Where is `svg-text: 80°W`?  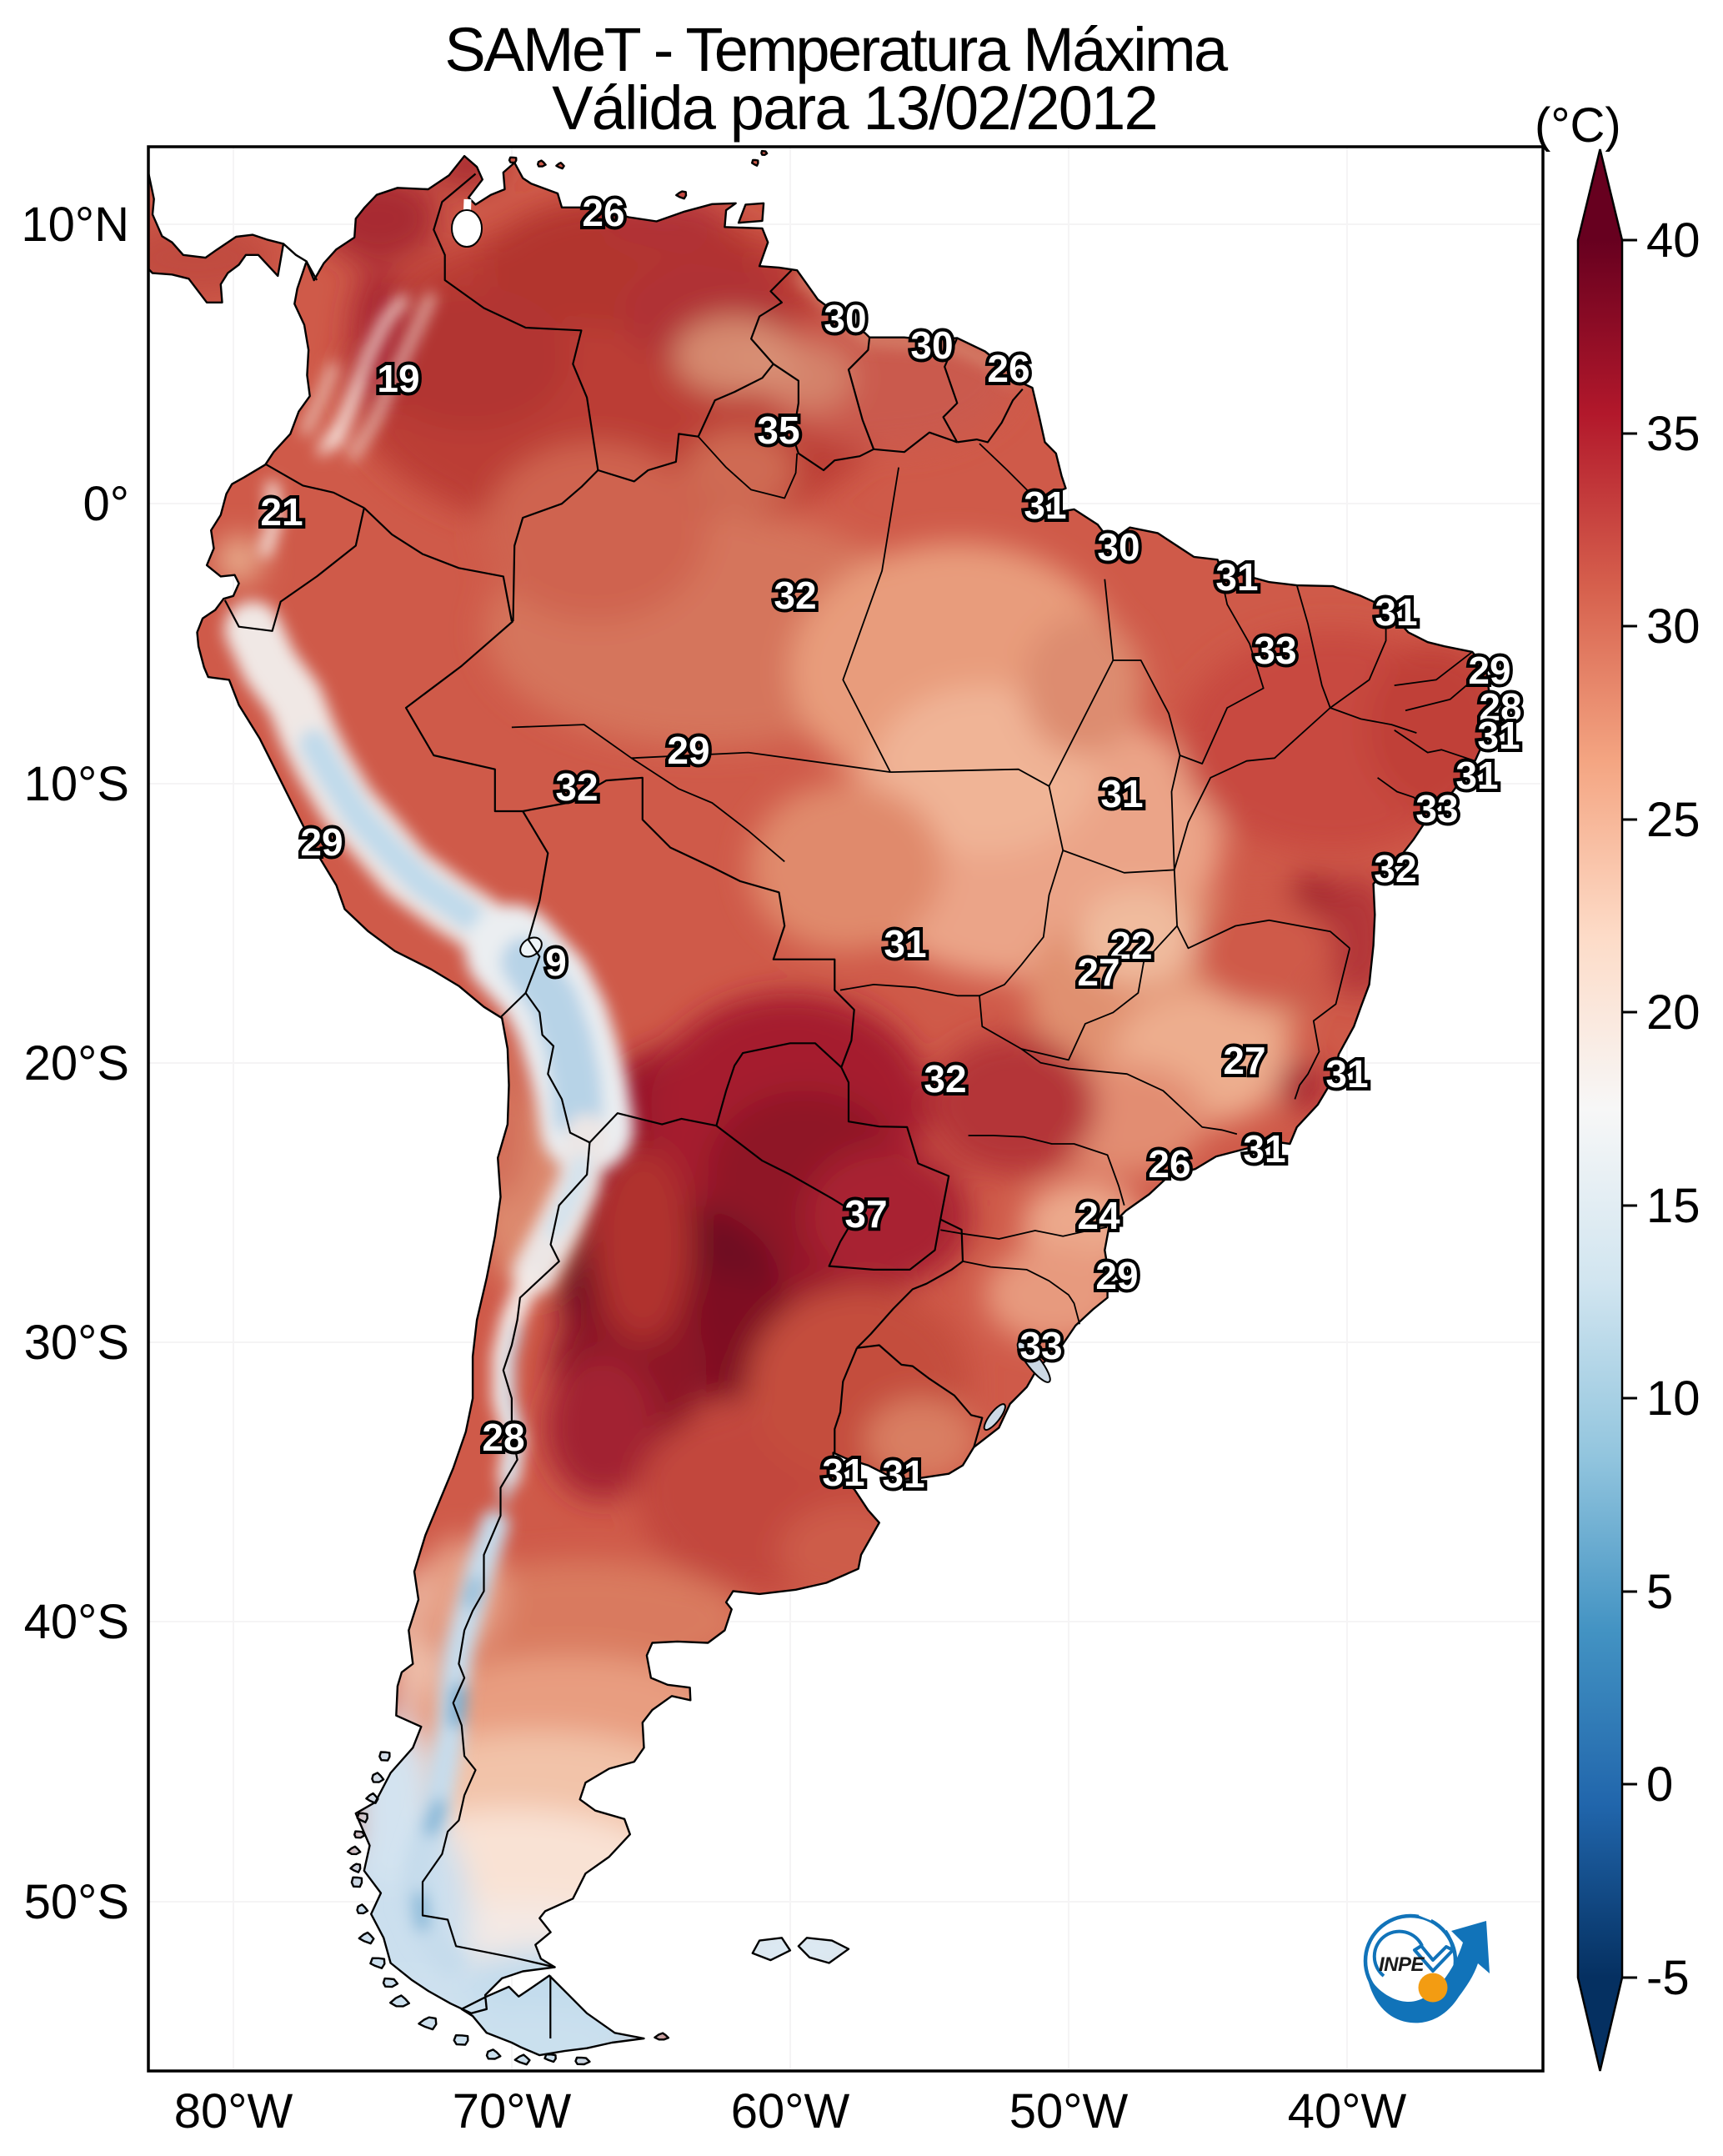
svg-text: 80°W is located at coordinates (233, 2111).